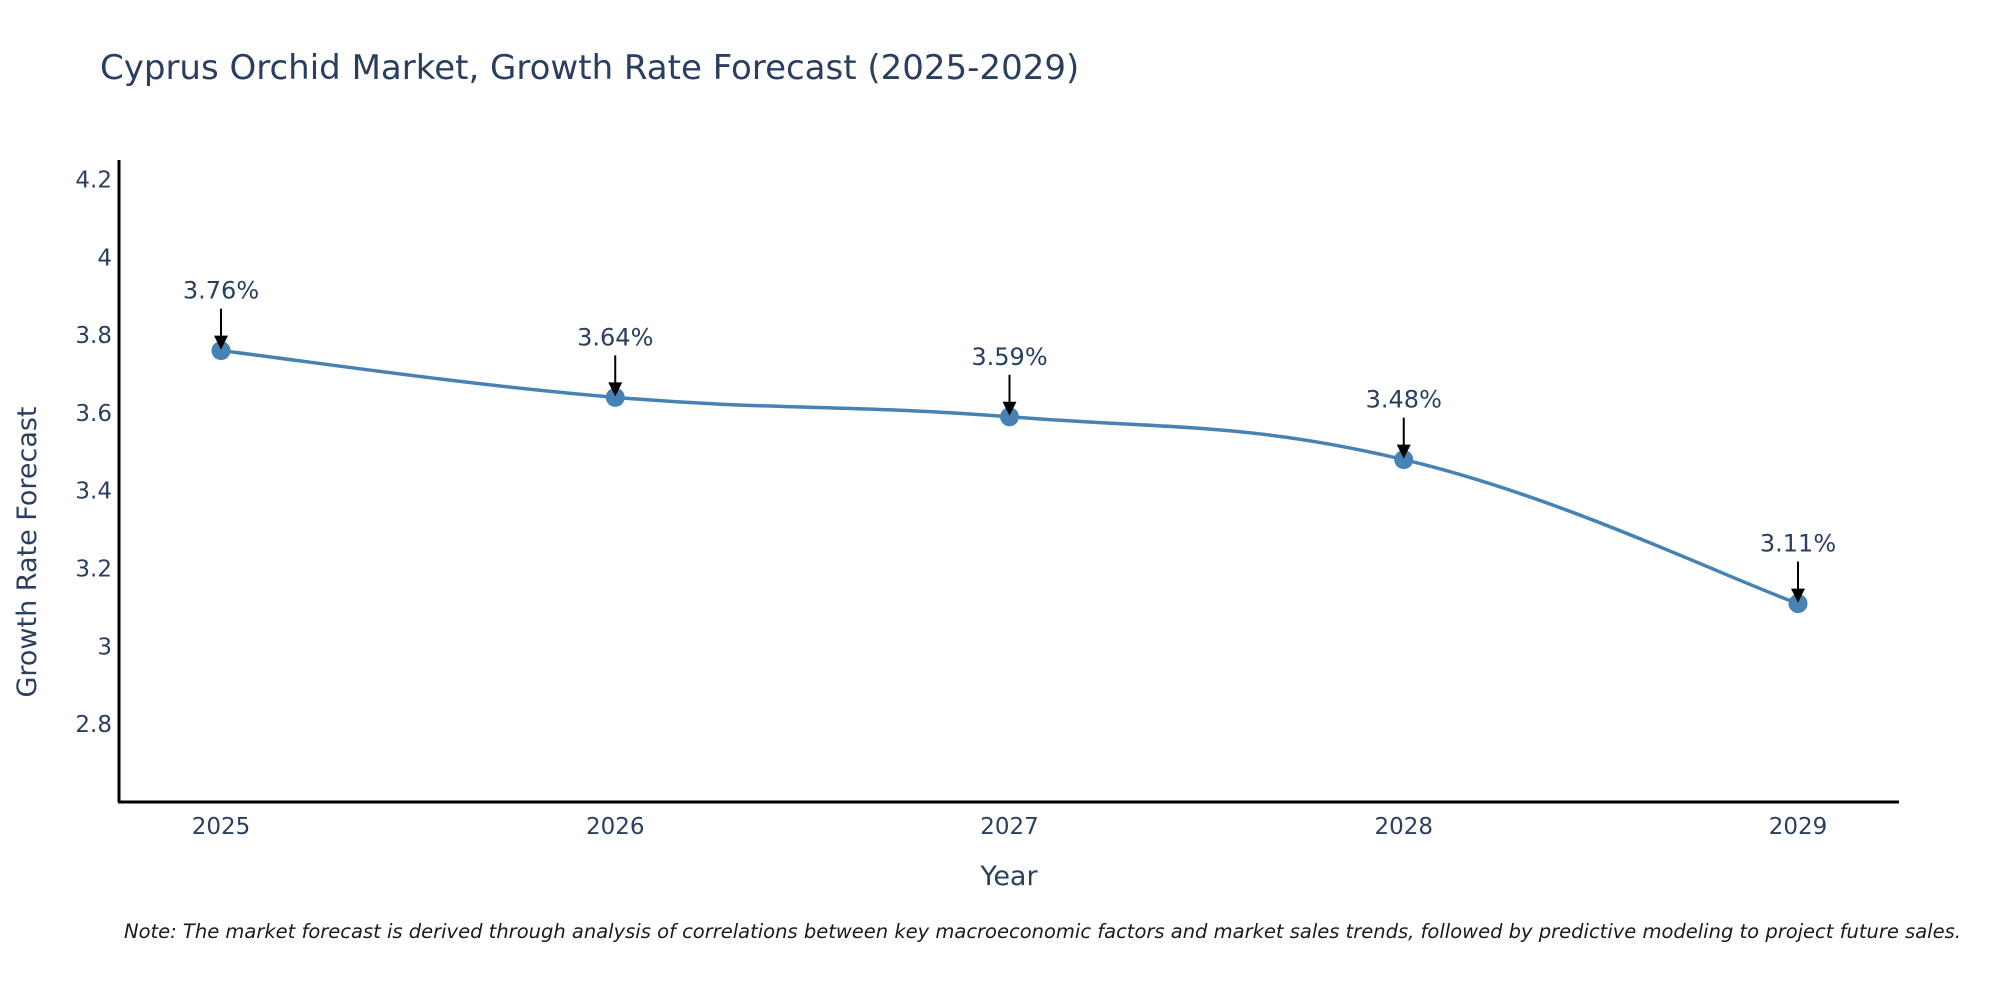 This screenshot has width=2000, height=1000. Describe the element at coordinates (221, 827) in the screenshot. I see `x-tick-label: 2025` at that location.